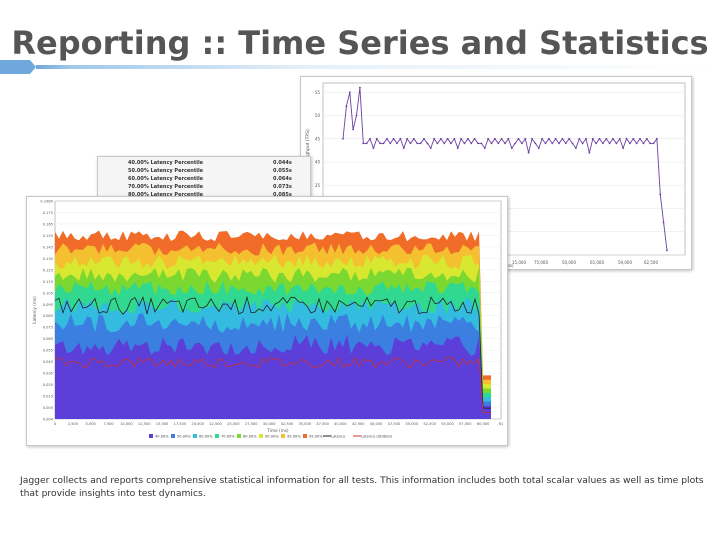  What do you see at coordinates (483, 424) in the screenshot?
I see `x-tick-label: 60,000` at bounding box center [483, 424].